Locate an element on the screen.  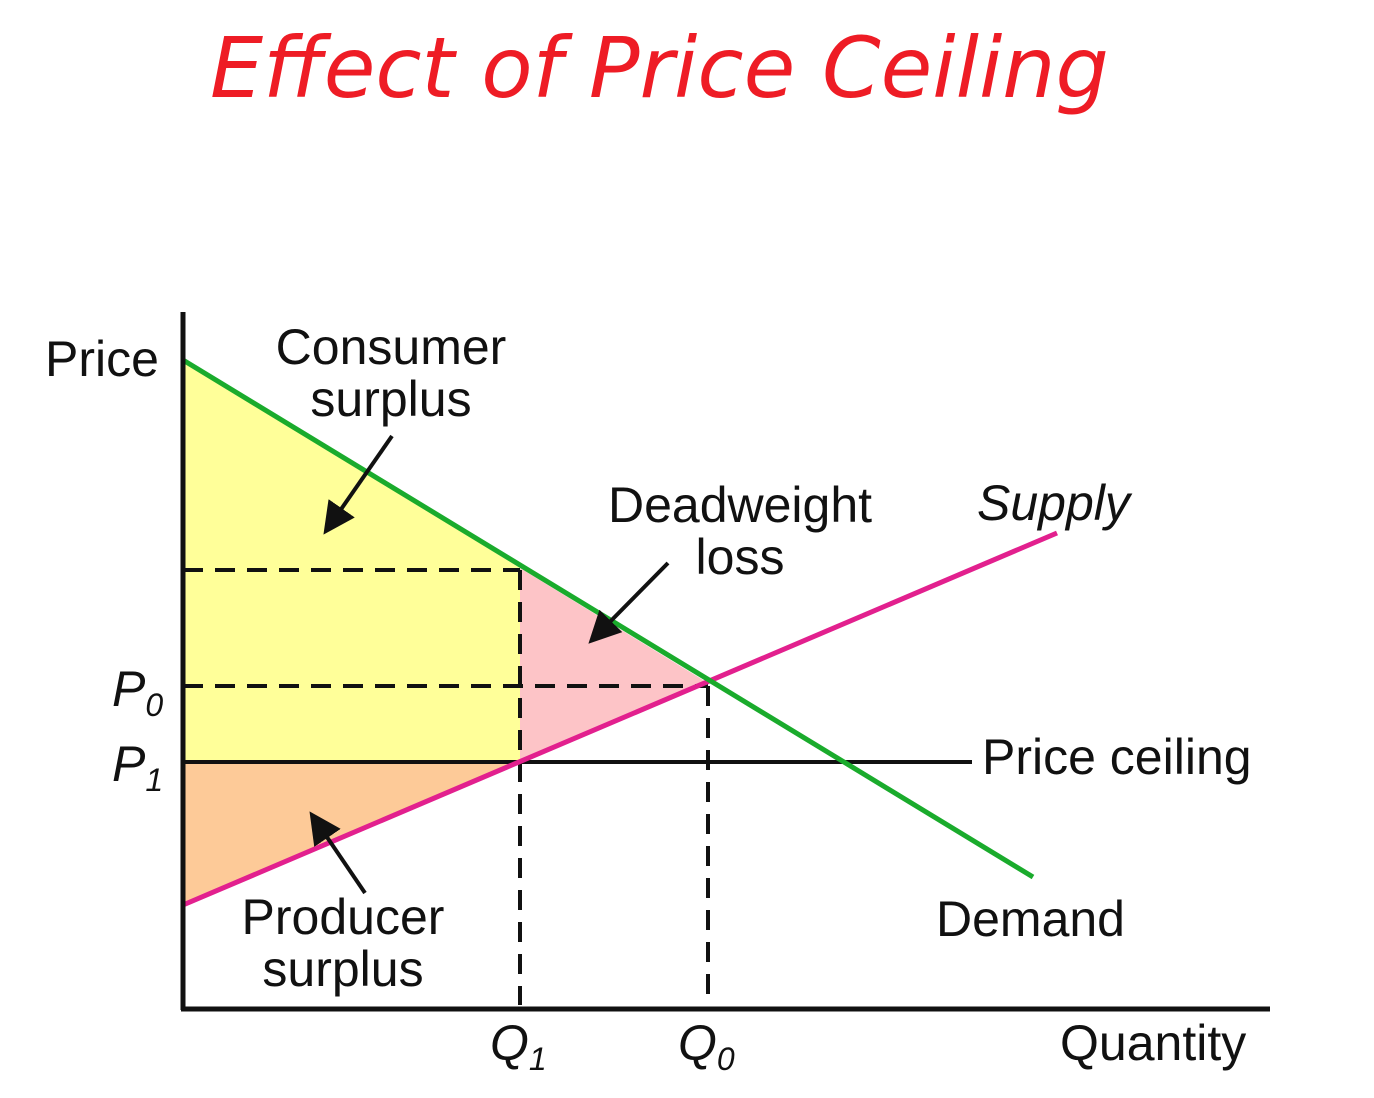
producer-surplus-label: Producer surplus is located at coordinates (343, 943).